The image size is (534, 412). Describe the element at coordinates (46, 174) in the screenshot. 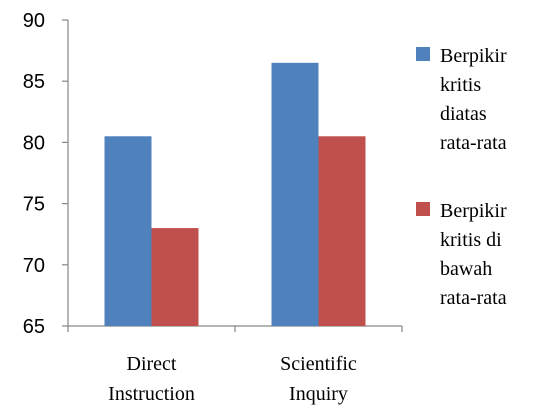

I see `y-axis: 65 70 75 80 85 90` at that location.